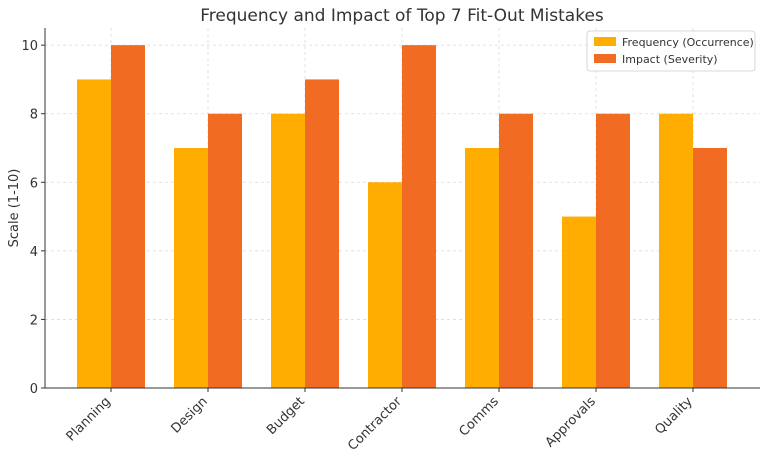 This screenshot has width=768, height=462. Describe the element at coordinates (89, 419) in the screenshot. I see `x-tick-label: Planning` at that location.